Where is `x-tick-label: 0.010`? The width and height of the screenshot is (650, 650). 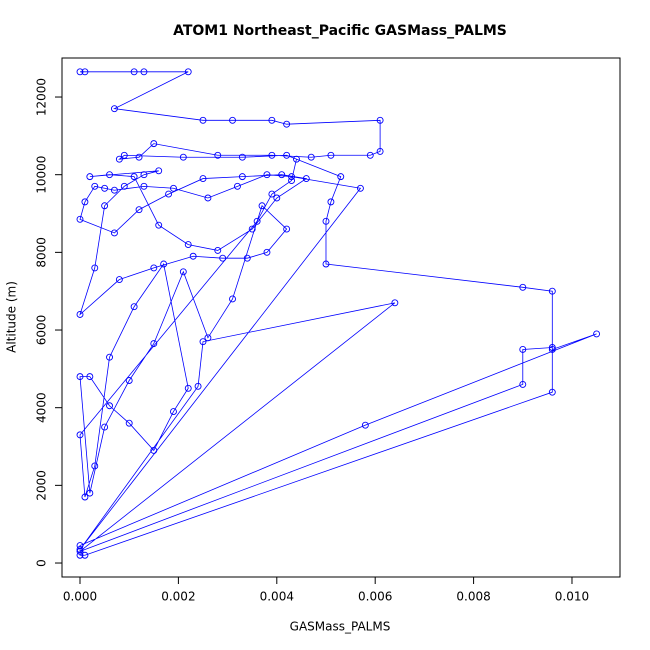
x-tick-label: 0.010 is located at coordinates (572, 597).